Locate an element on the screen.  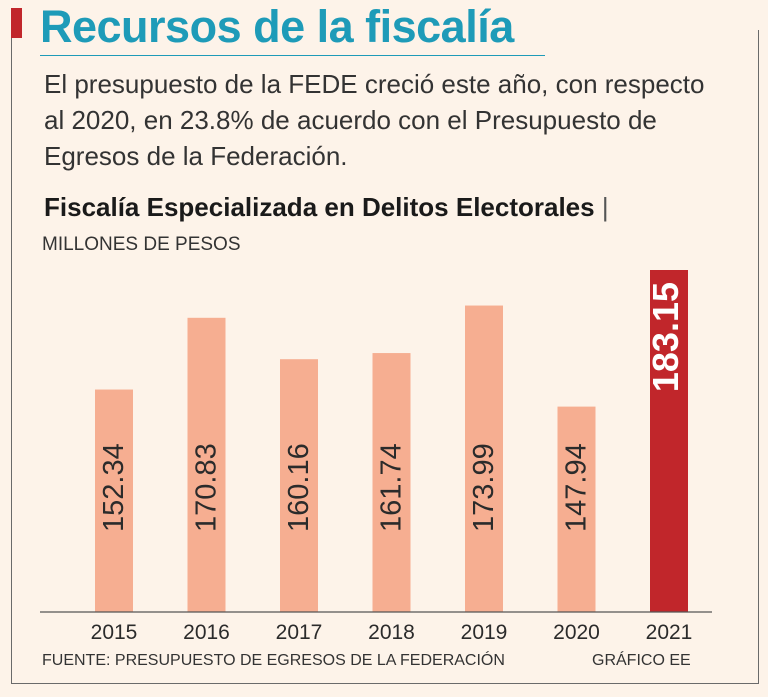
page-title: Recursos de la fiscalía is located at coordinates (277, 26).